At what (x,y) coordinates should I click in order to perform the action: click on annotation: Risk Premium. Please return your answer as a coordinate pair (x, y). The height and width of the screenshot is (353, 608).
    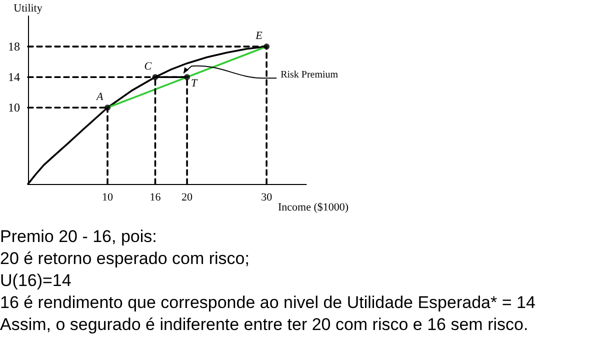
    Looking at the image, I should click on (309, 75).